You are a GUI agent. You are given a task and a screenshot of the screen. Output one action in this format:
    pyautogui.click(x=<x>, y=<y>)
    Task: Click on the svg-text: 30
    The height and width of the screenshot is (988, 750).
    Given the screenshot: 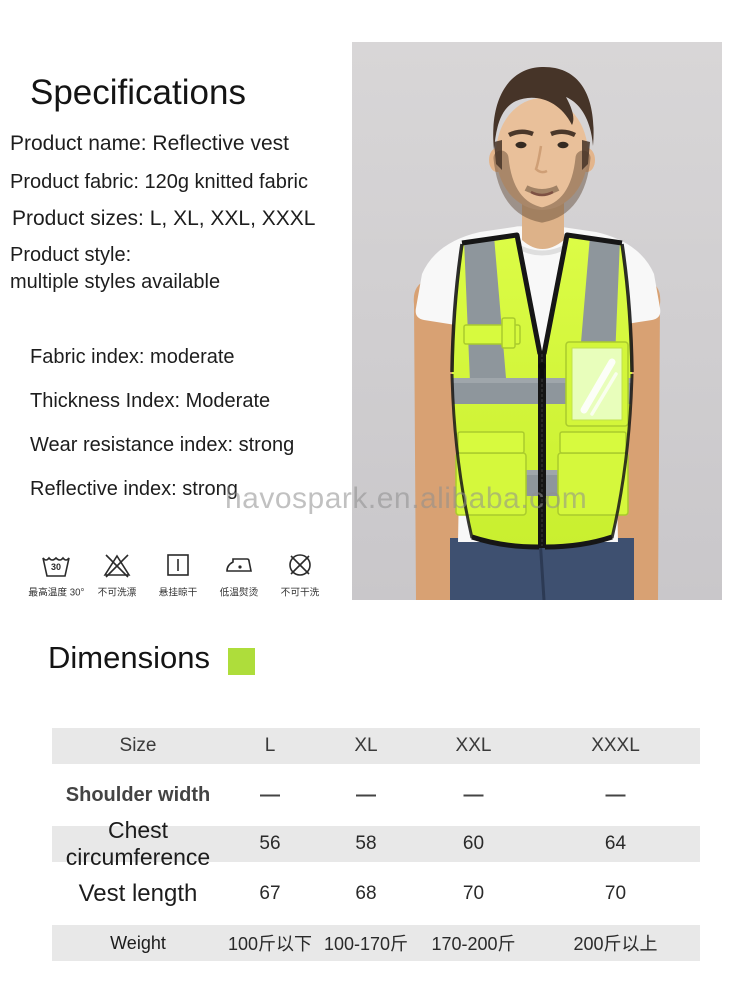 What is the action you would take?
    pyautogui.click(x=56, y=567)
    